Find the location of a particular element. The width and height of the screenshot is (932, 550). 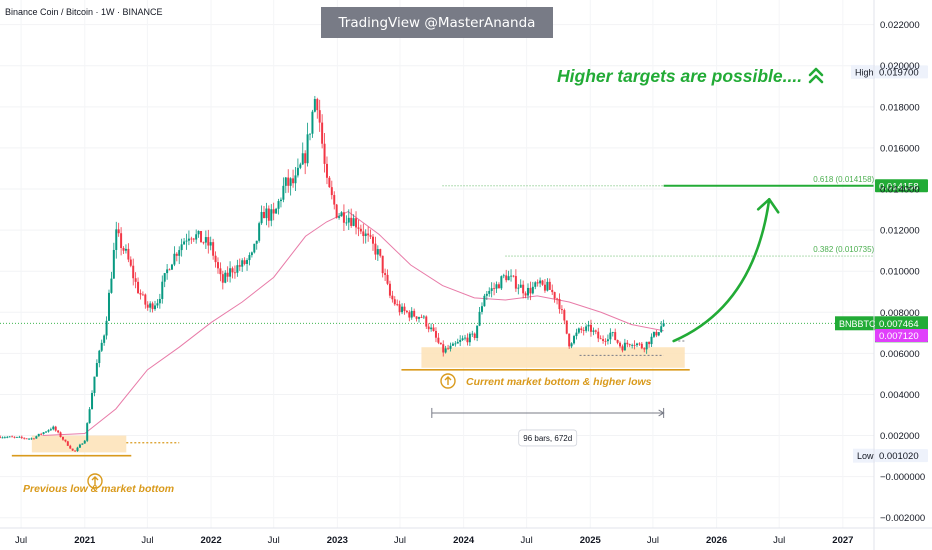

high-value: 0.019700 is located at coordinates (899, 72).